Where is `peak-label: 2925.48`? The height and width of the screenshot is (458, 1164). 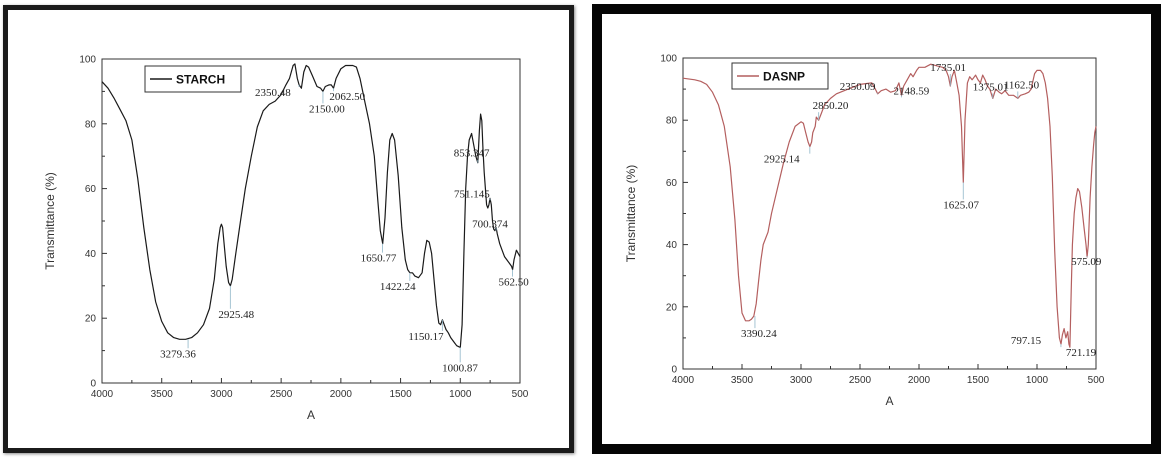
peak-label: 2925.48 is located at coordinates (236, 315).